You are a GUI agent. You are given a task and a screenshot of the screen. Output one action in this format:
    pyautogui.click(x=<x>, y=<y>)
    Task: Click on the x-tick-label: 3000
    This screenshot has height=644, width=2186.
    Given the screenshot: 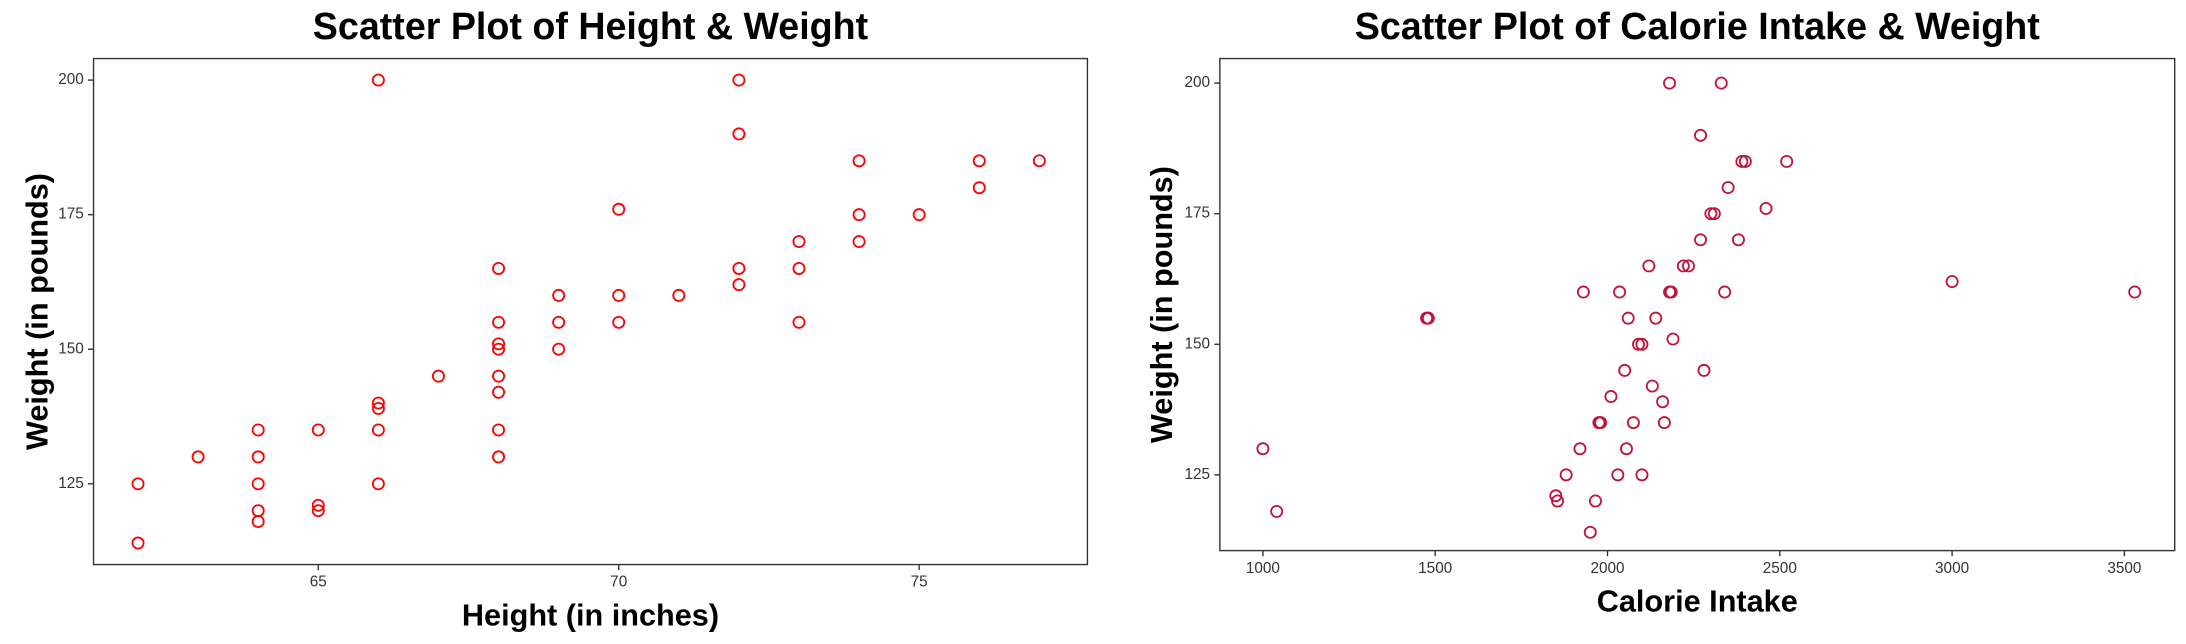 What is the action you would take?
    pyautogui.click(x=1952, y=568)
    